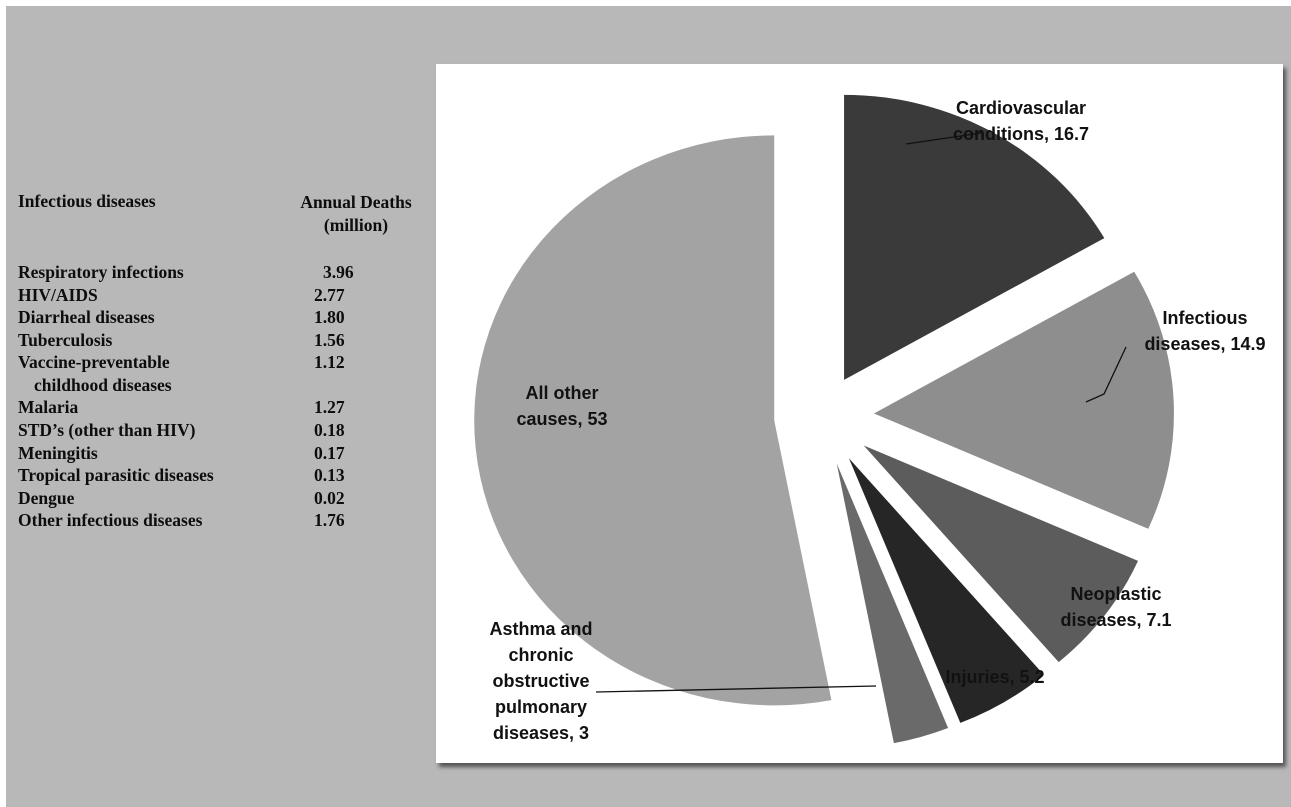  What do you see at coordinates (94, 362) in the screenshot?
I see `row-disease-line1: Vaccine-preventable` at bounding box center [94, 362].